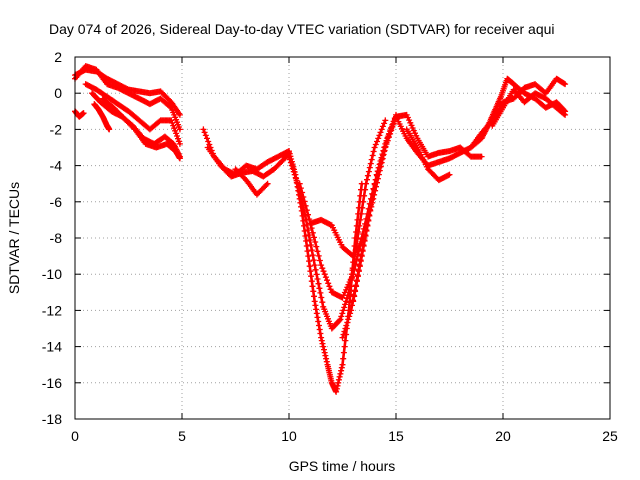  I want to click on x-tick-label: 10, so click(289, 436).